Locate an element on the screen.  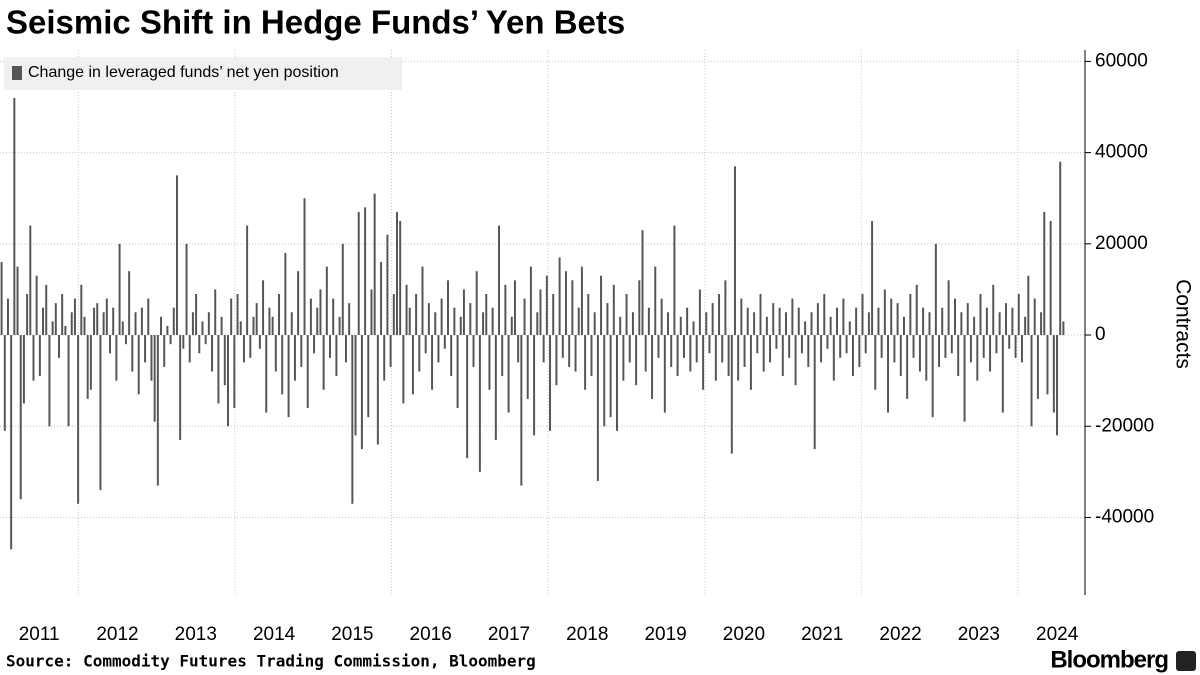
x-tick-label: 2015 is located at coordinates (352, 634).